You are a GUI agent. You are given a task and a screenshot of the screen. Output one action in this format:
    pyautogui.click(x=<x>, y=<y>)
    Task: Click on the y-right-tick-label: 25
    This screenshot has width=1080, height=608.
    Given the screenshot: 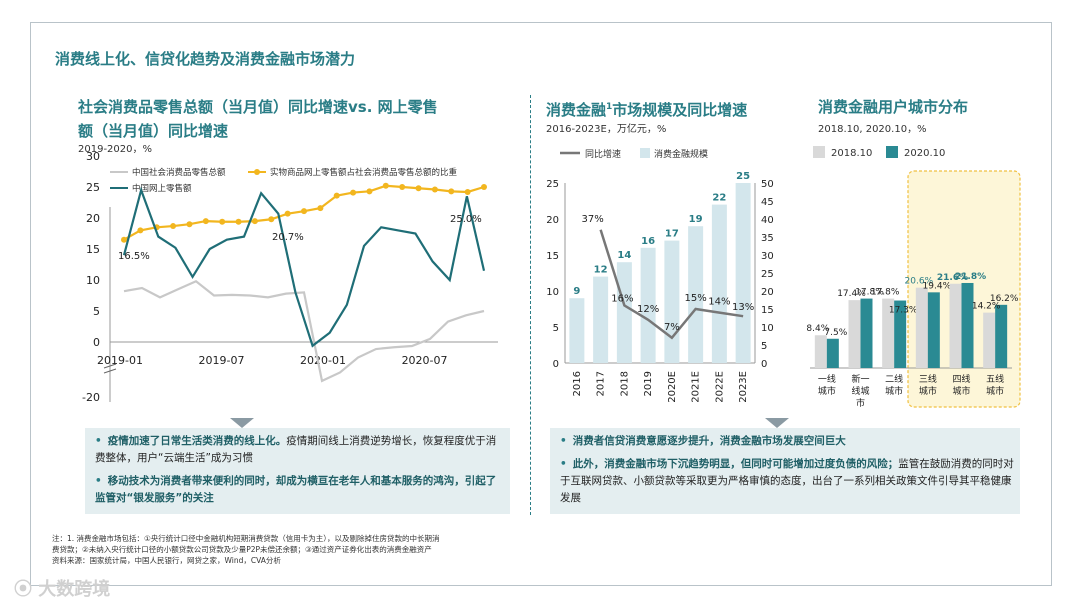 What is the action you would take?
    pyautogui.click(x=767, y=274)
    